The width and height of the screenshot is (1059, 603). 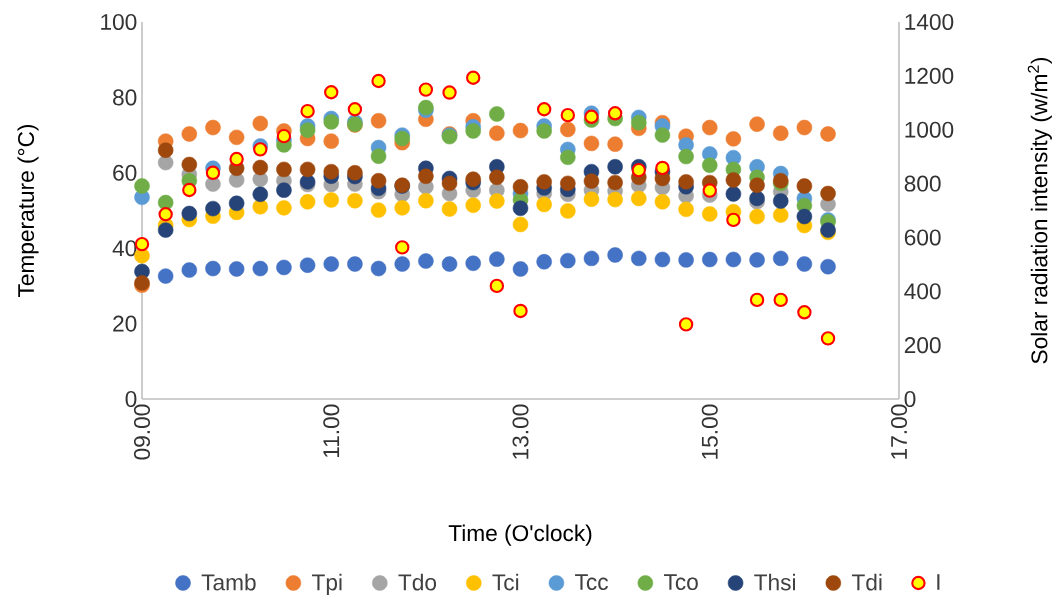 I want to click on y-tick-label: 40, so click(x=124, y=248).